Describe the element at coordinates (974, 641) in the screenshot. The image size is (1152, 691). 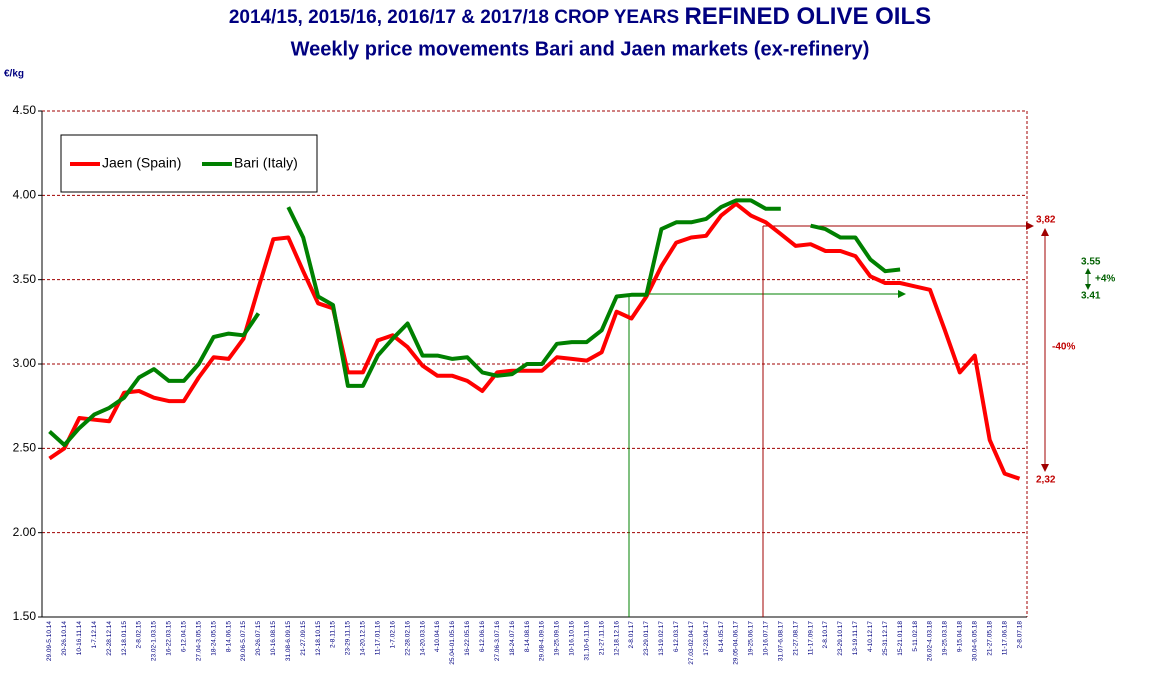
I see `x-tick-label: 30.04-6.05.18` at that location.